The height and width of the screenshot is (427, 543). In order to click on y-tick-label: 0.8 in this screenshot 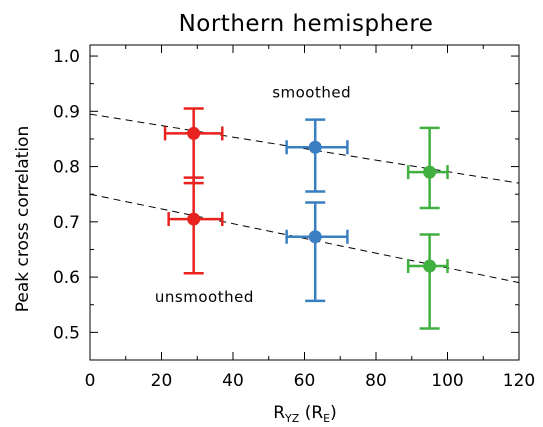, I will do `click(66, 168)`.